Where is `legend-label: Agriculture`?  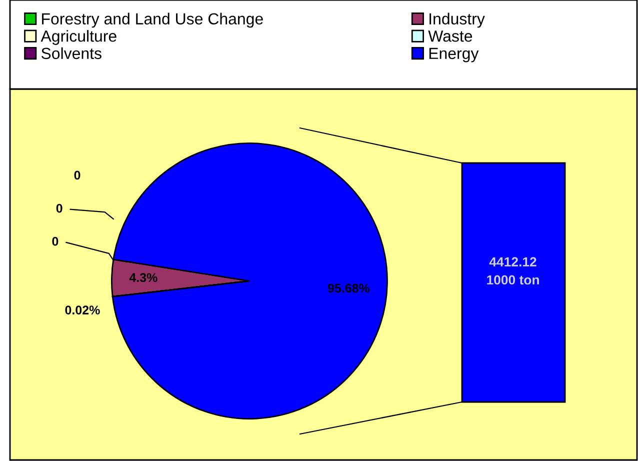 legend-label: Agriculture is located at coordinates (78, 37).